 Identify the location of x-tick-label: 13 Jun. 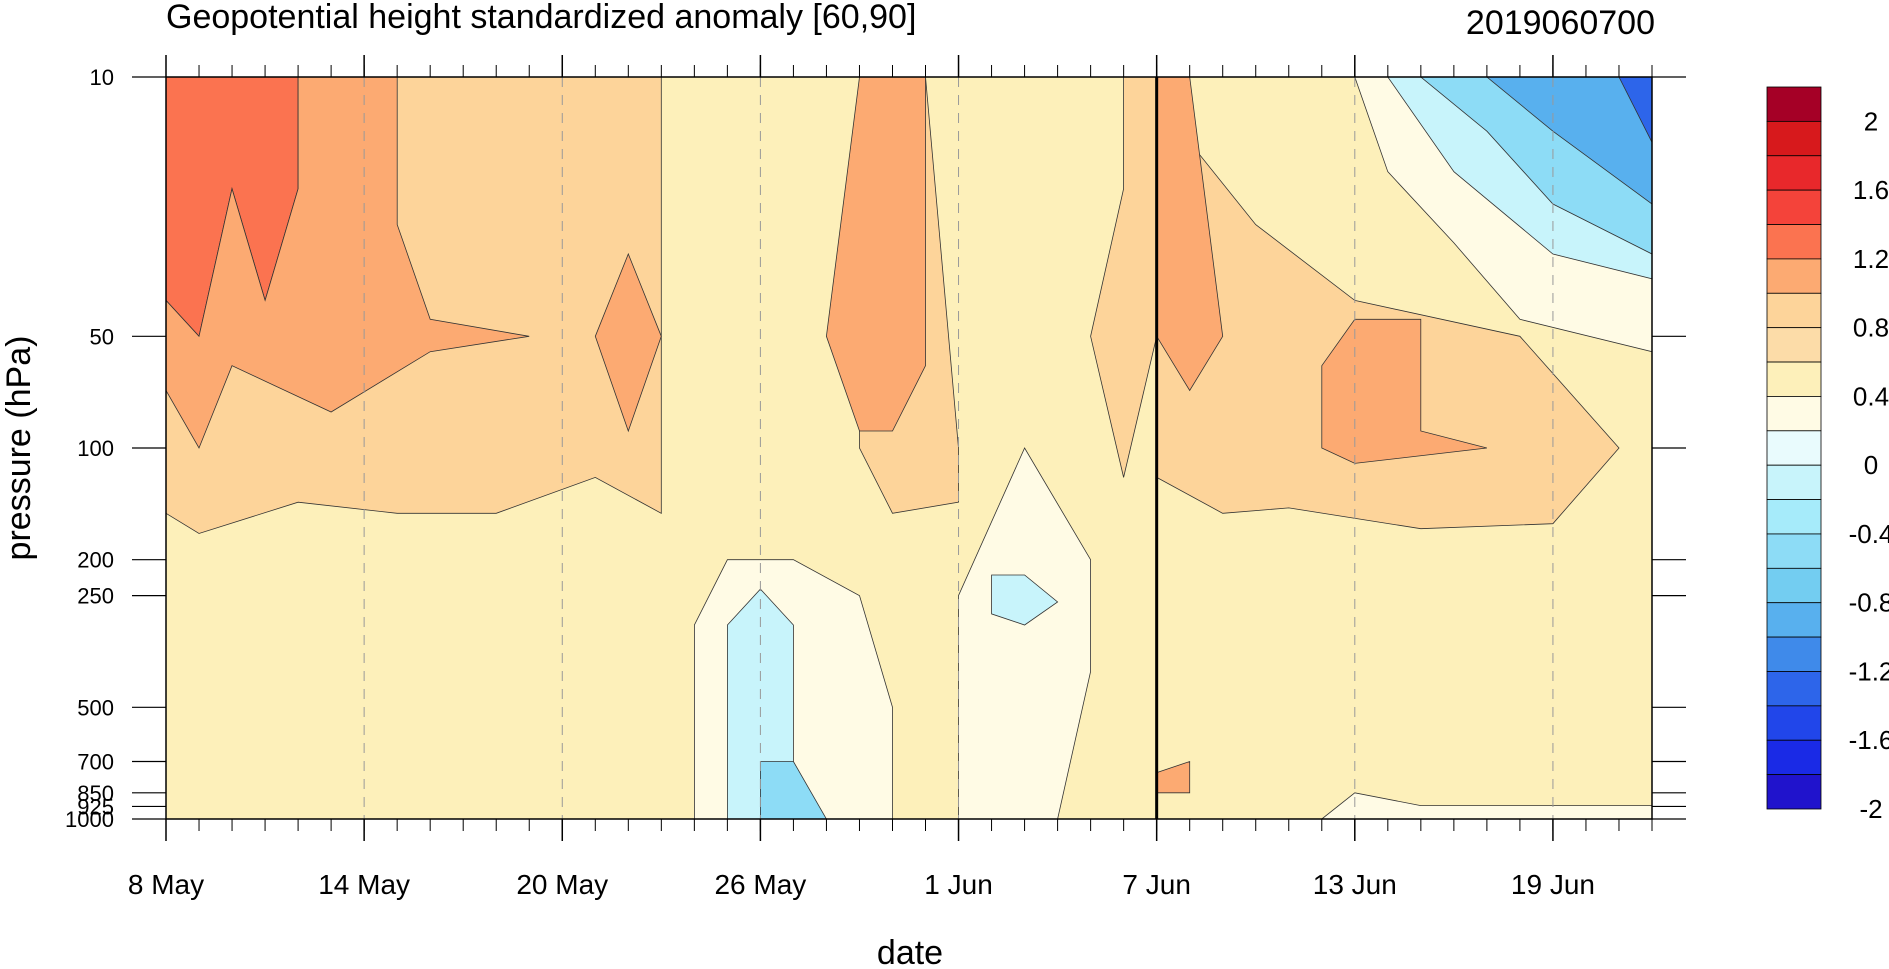
(1355, 884).